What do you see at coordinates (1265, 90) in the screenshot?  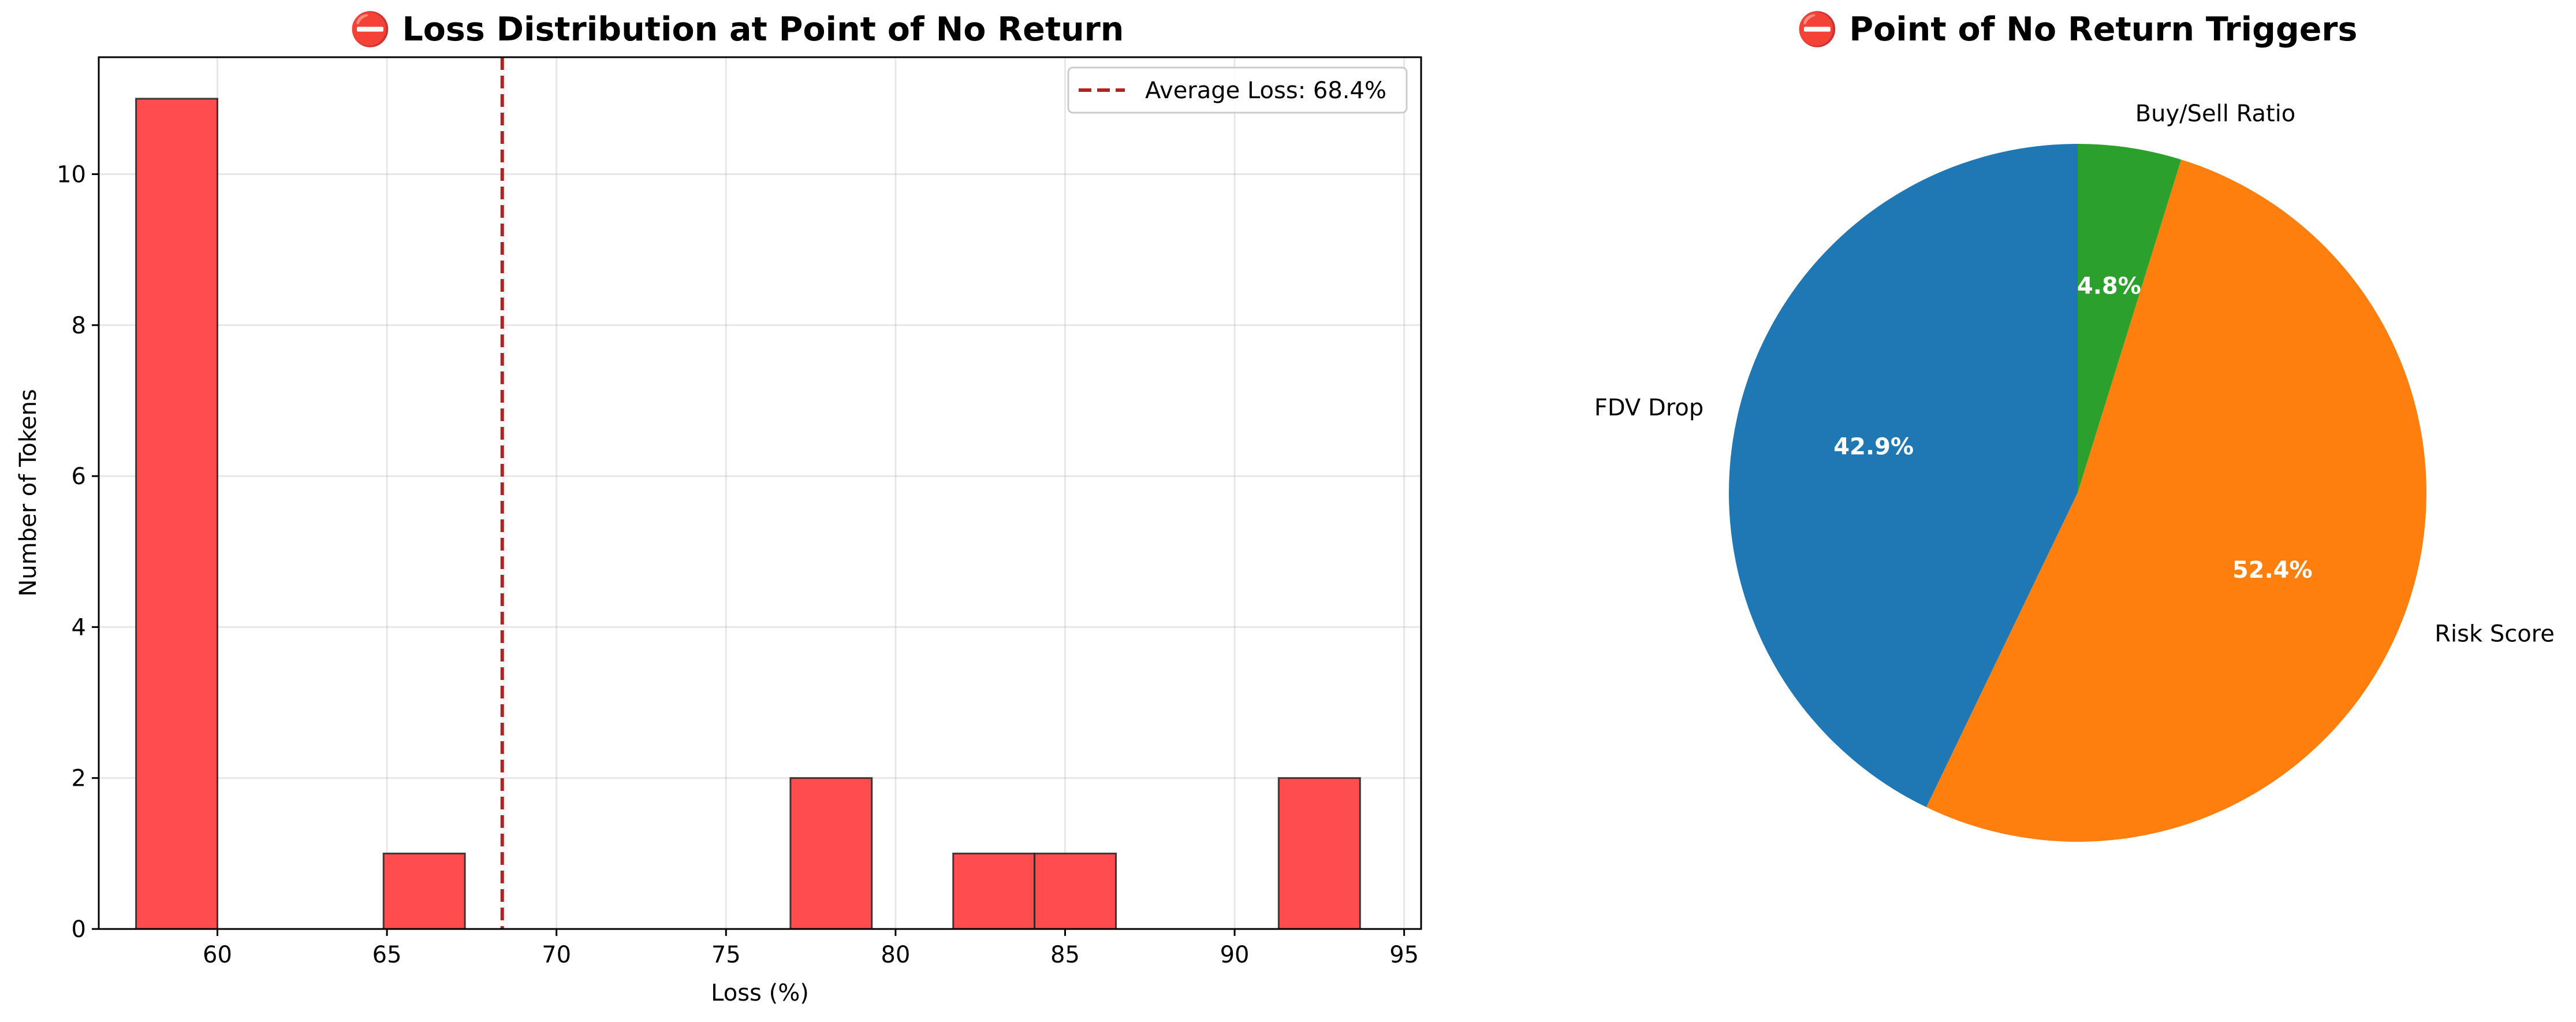 I see `legend-entry-average-loss: Average Loss: 68.4%` at bounding box center [1265, 90].